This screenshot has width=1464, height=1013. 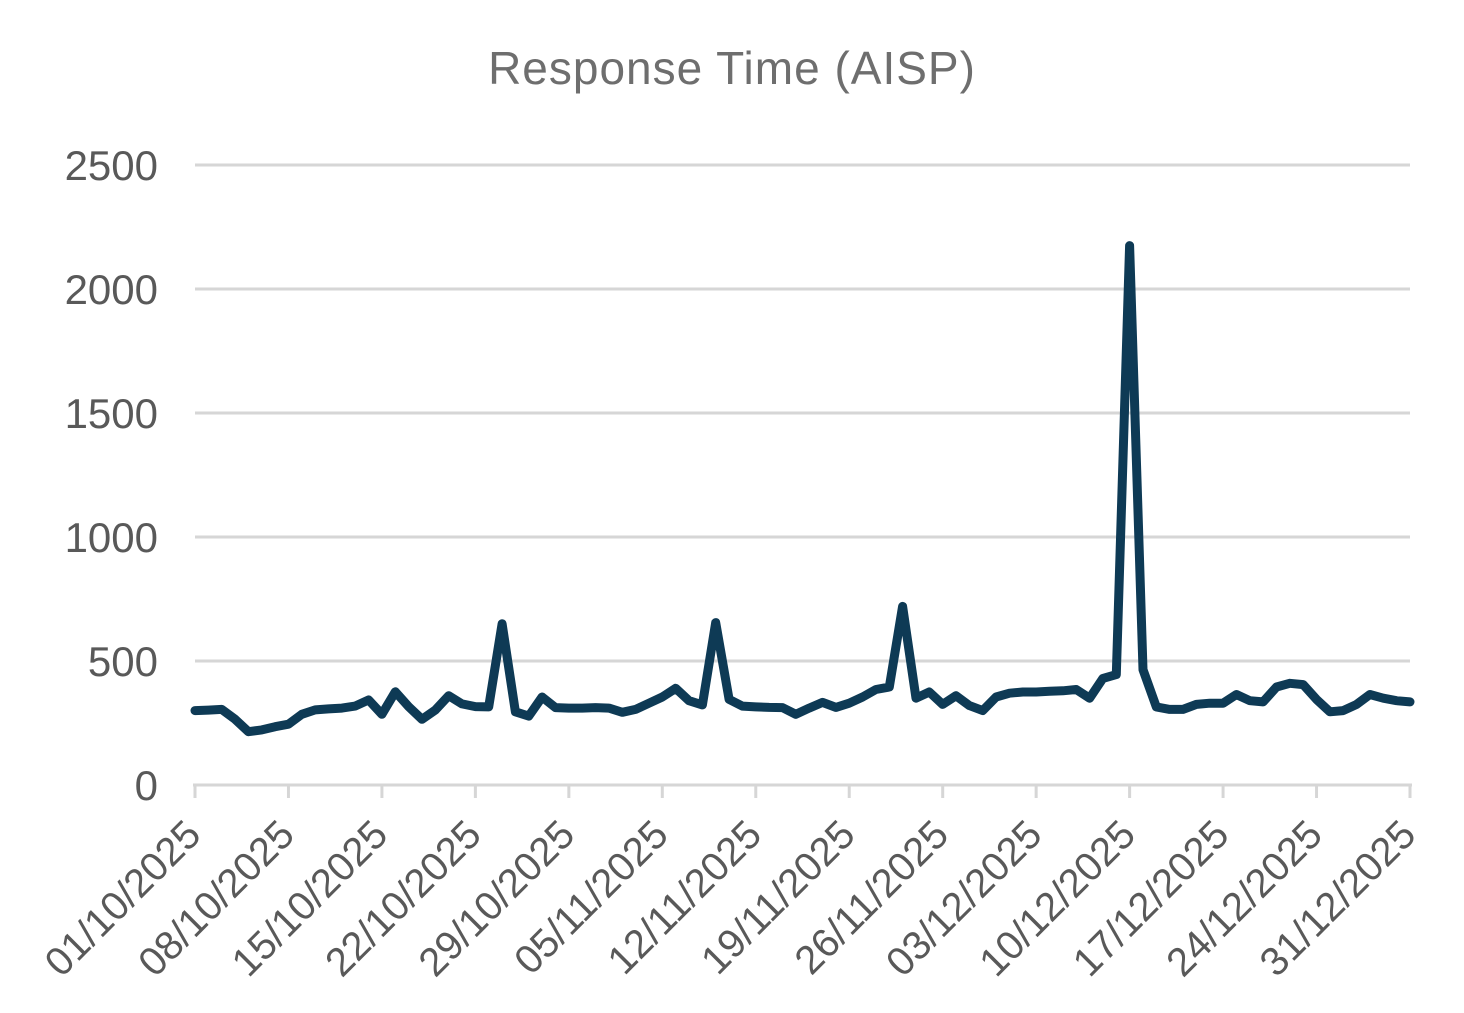 I want to click on y-tick-label: 1500, so click(x=111, y=413).